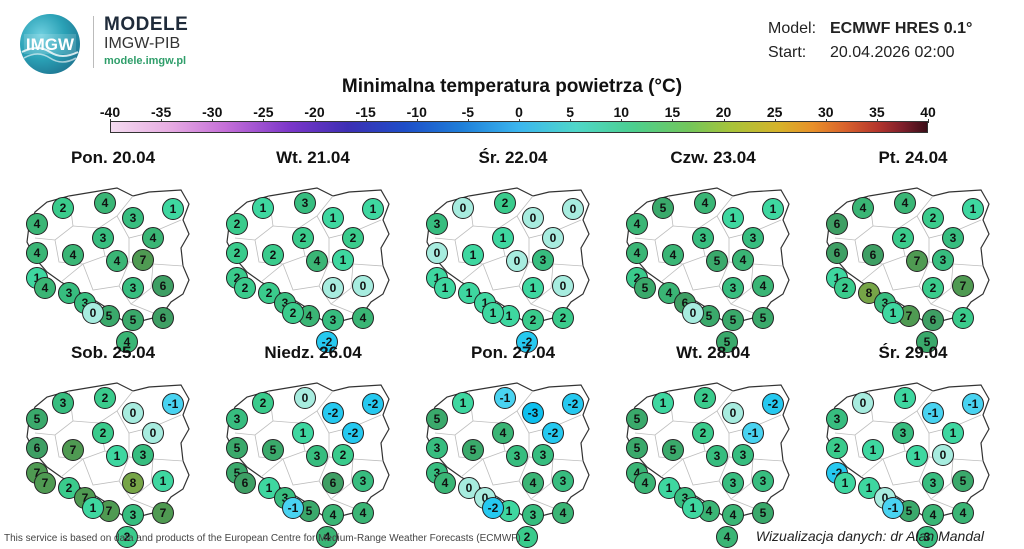 Image resolution: width=1024 pixels, height=549 pixels. Describe the element at coordinates (787, 52) in the screenshot. I see `start-label: Start:` at that location.